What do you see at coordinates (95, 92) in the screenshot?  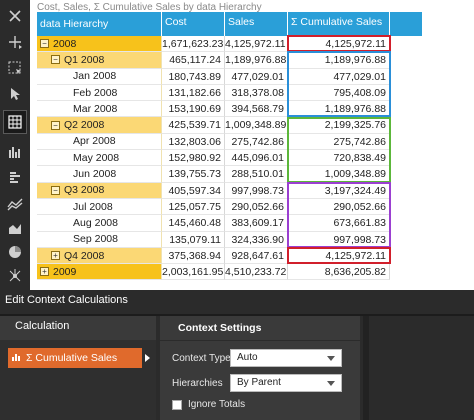 I see `hierarchy-label: Feb 2008` at bounding box center [95, 92].